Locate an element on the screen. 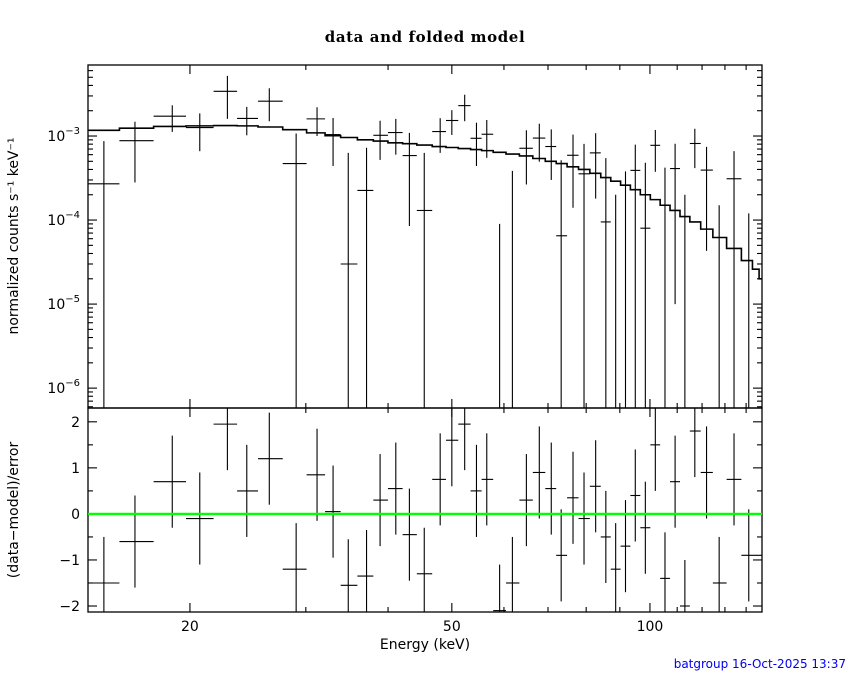  svg-text: 1 is located at coordinates (75, 469).